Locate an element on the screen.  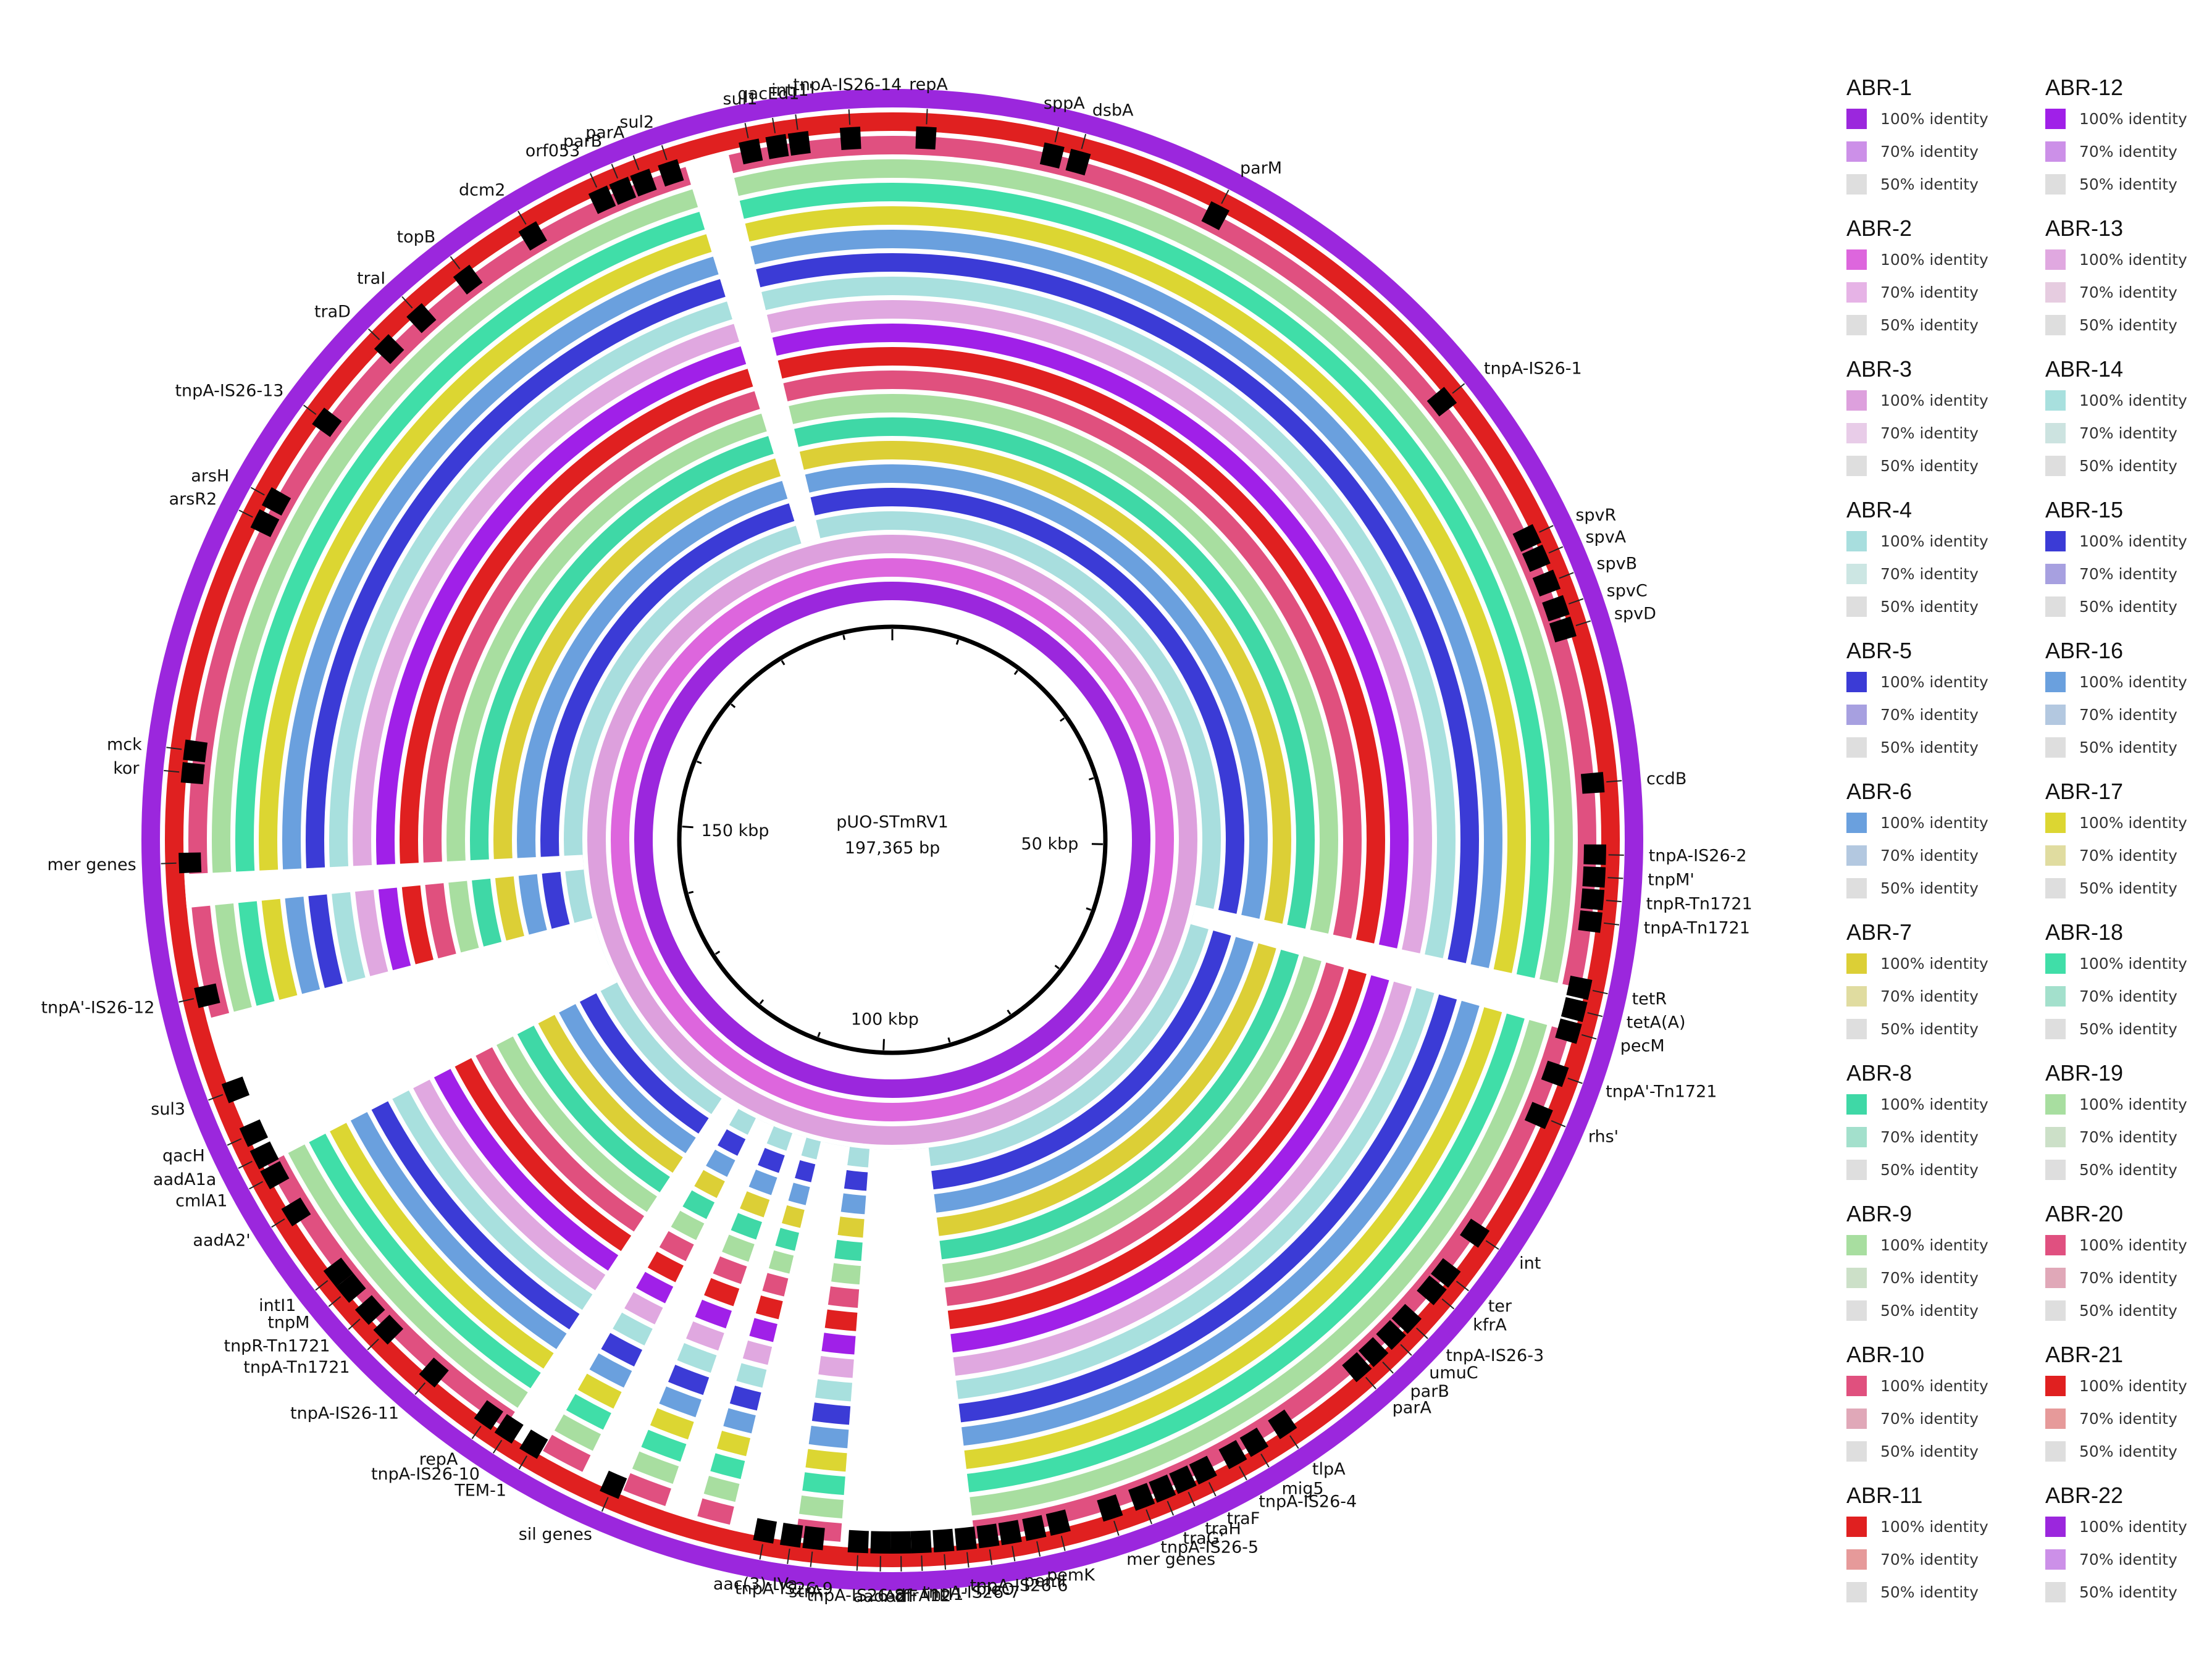
gene-label: tetR is located at coordinates (1650, 999).